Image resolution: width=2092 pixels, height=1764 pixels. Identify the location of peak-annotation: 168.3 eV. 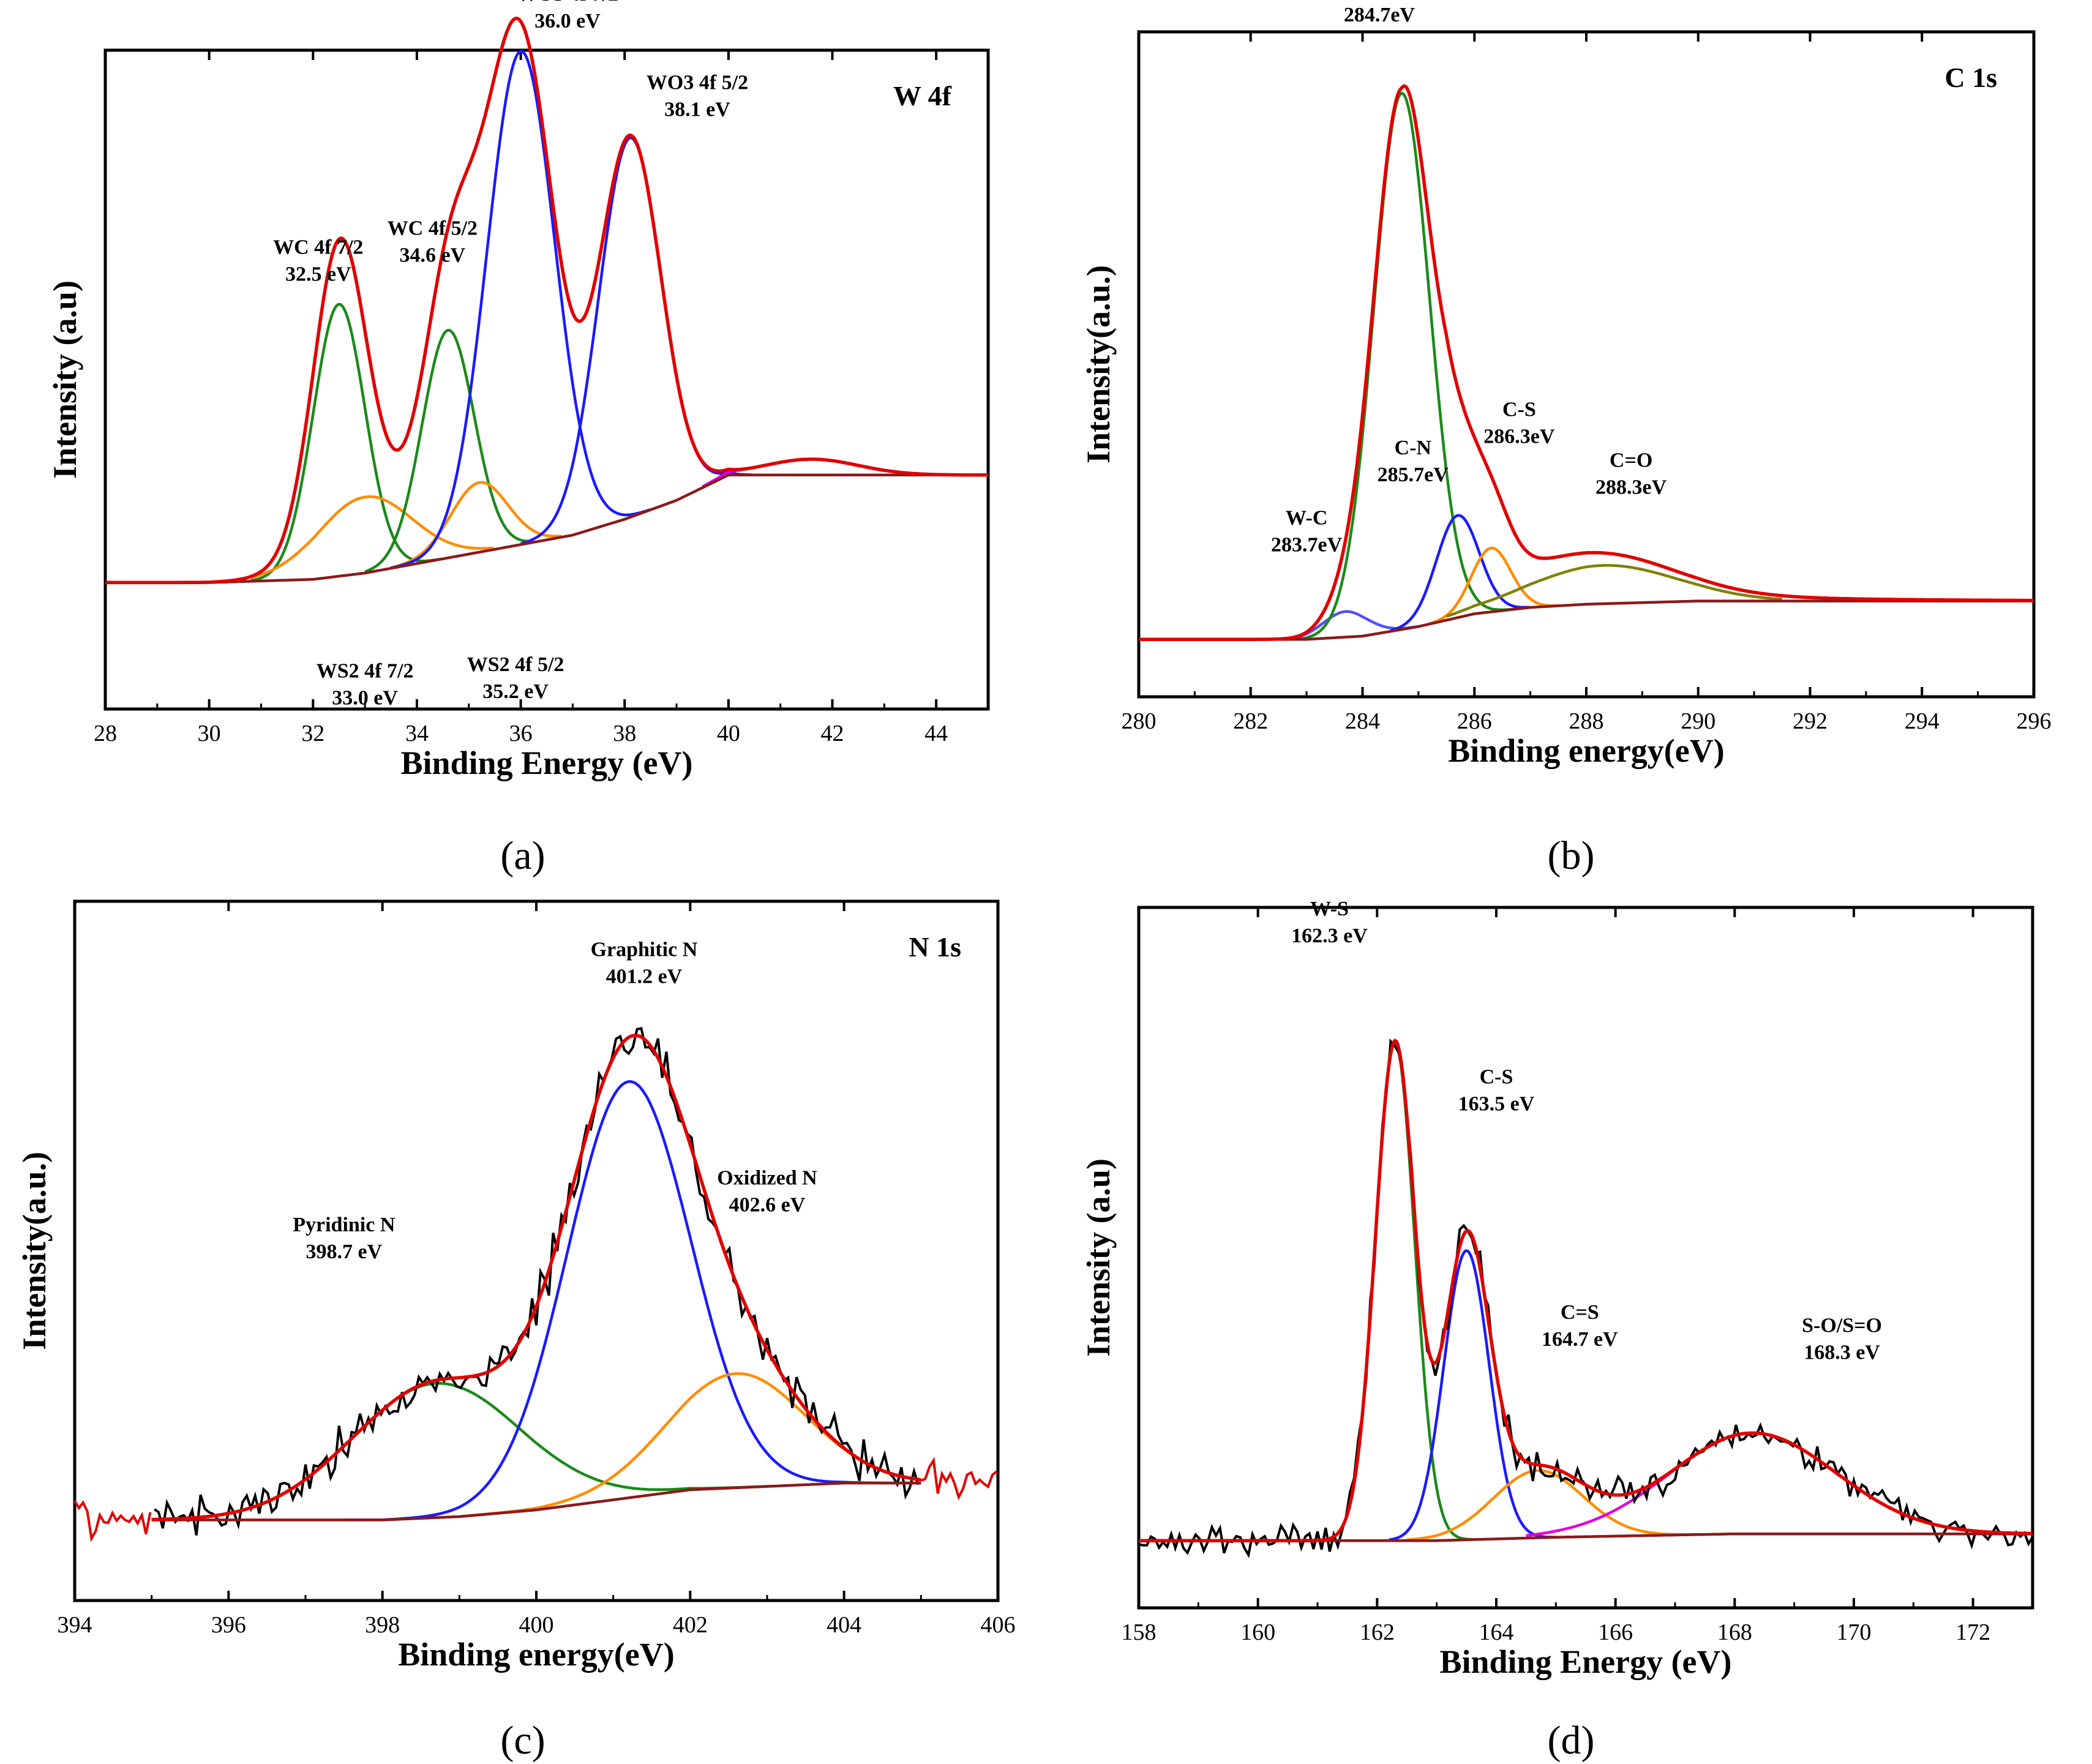
(1842, 1353).